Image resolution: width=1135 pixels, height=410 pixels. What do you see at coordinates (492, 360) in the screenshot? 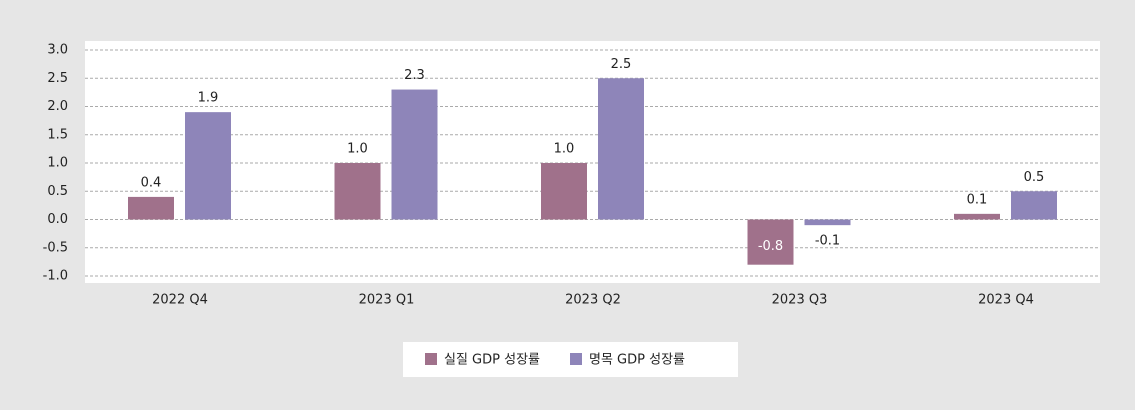
I see `legend-label: 실질 GDP 성장률` at bounding box center [492, 360].